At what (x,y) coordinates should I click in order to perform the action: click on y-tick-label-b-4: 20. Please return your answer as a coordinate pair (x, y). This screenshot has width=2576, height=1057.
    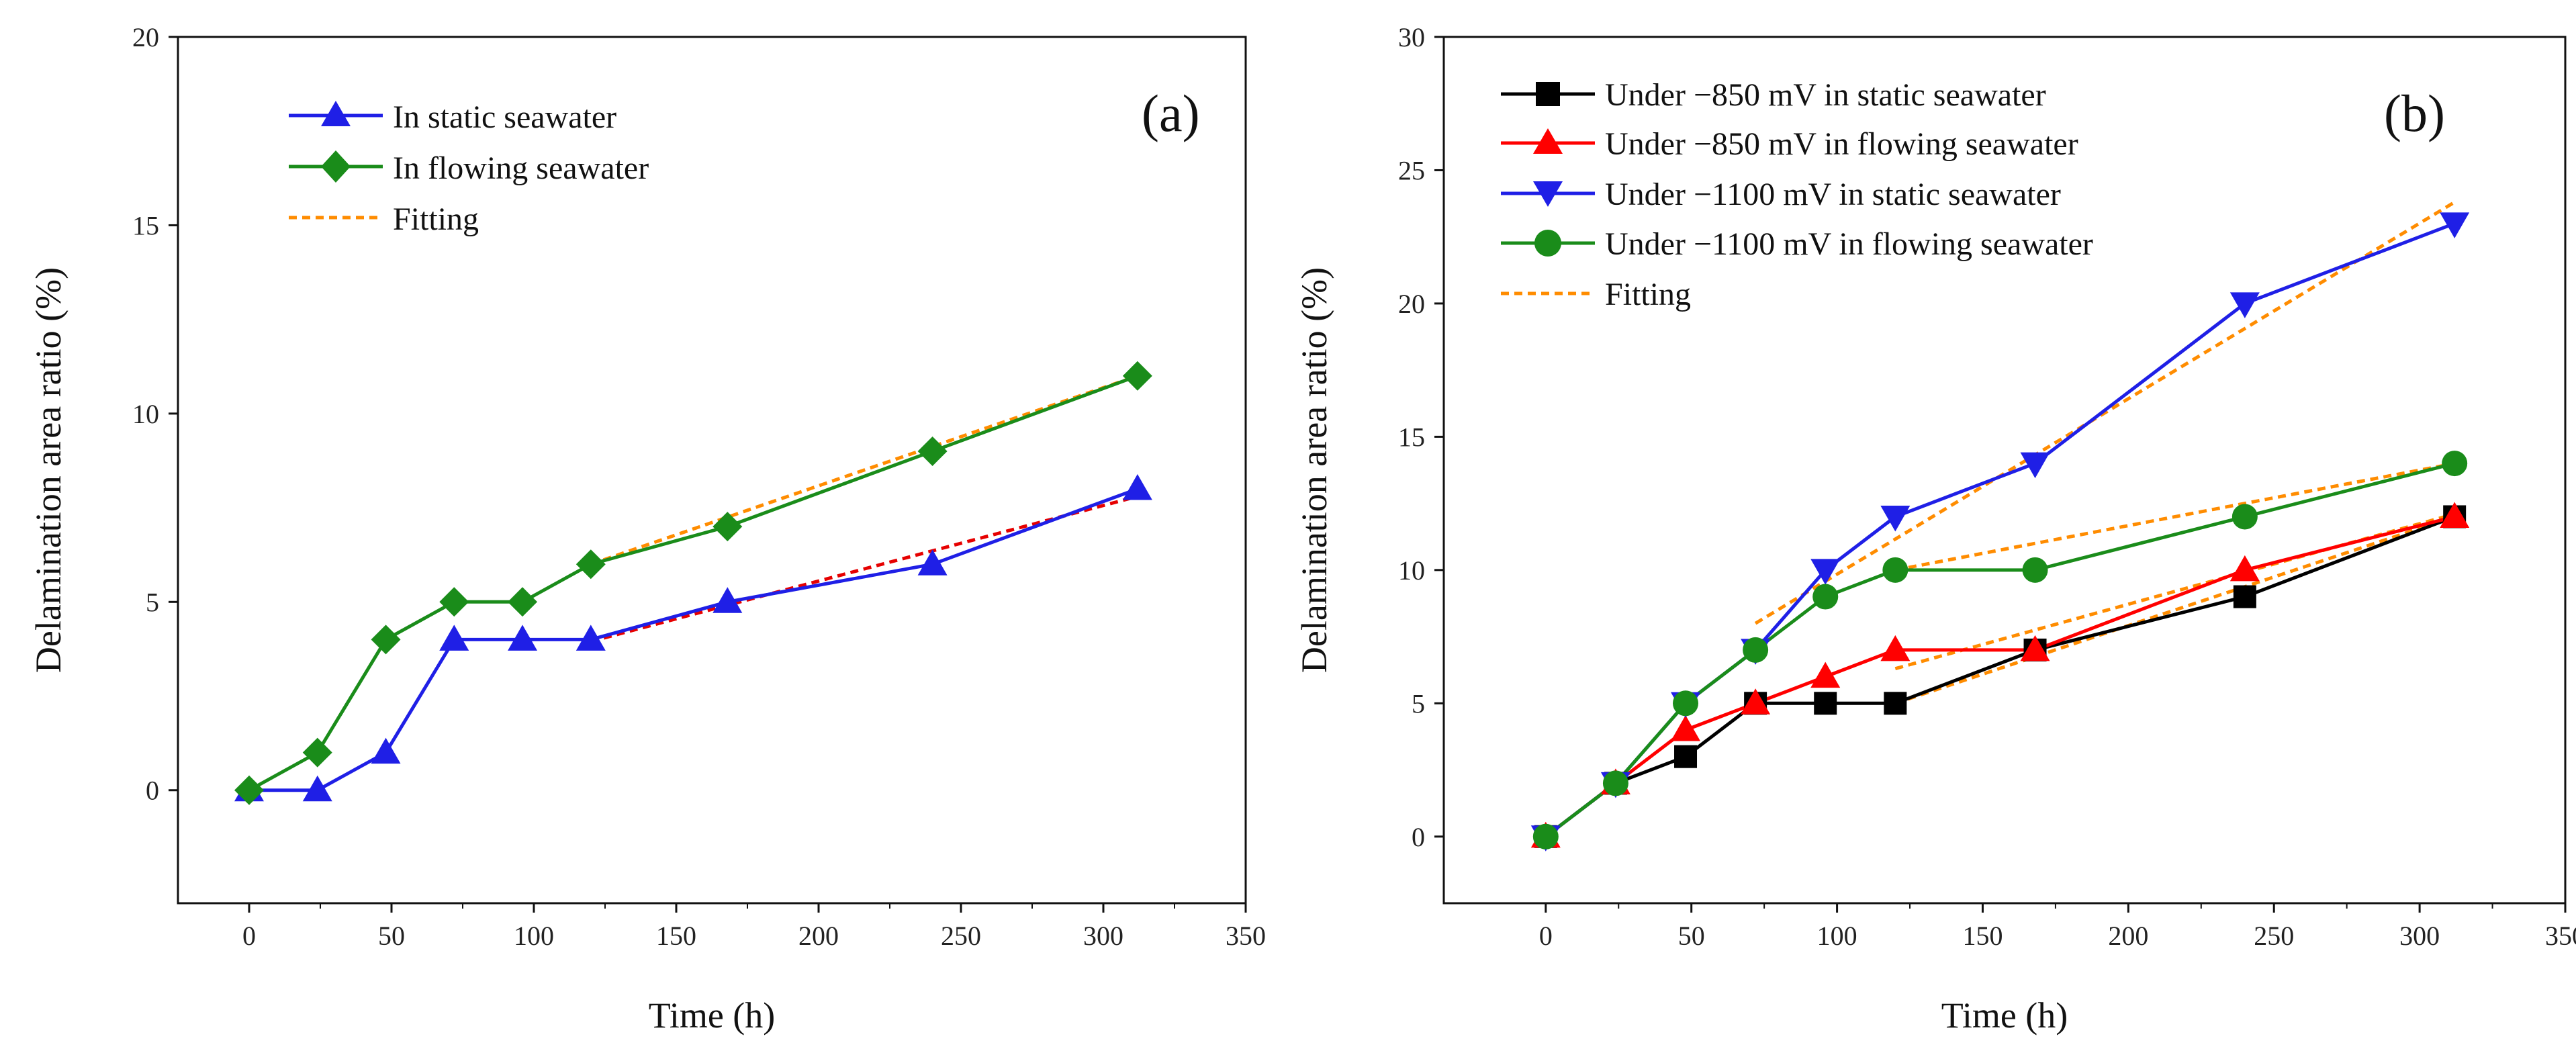
    Looking at the image, I should click on (1411, 304).